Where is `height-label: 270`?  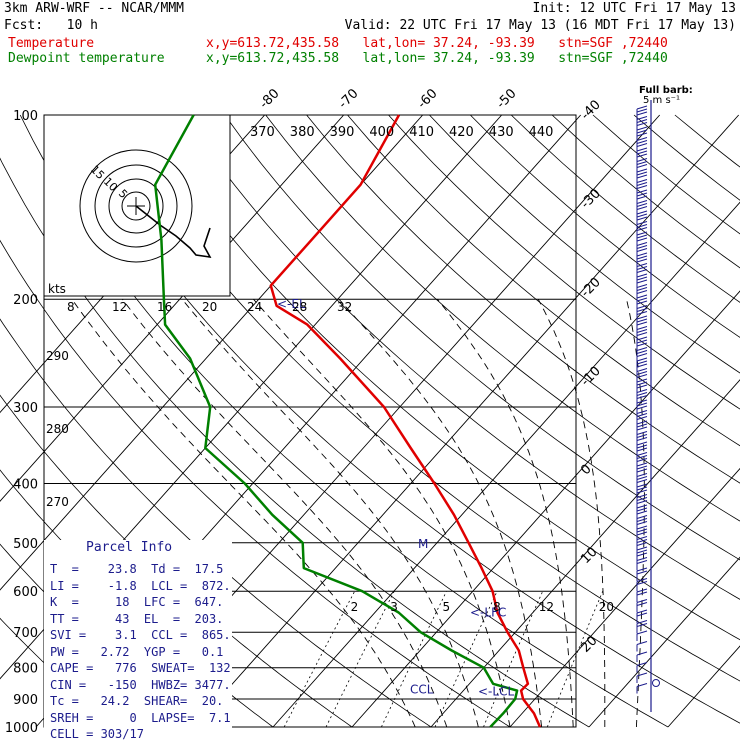
height-label: 270 is located at coordinates (57, 502).